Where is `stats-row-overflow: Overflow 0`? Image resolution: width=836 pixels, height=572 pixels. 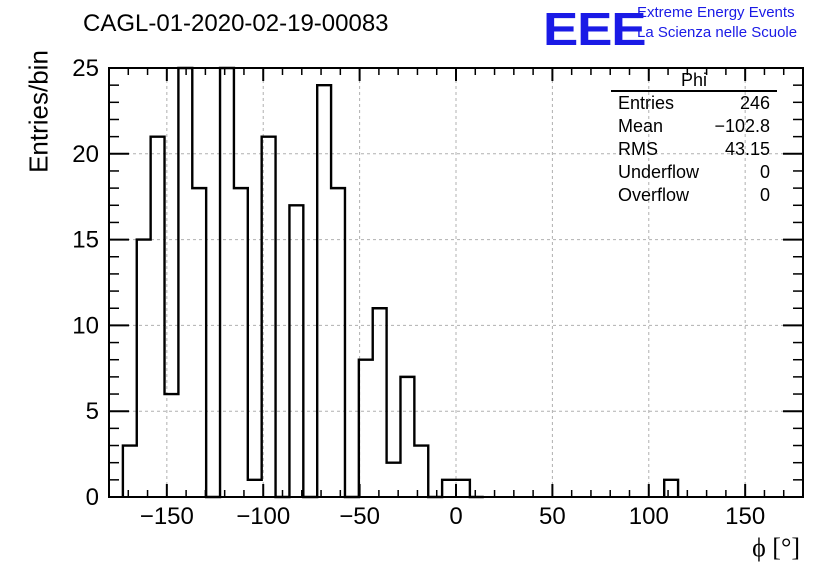
stats-row-overflow: Overflow 0 is located at coordinates (694, 195).